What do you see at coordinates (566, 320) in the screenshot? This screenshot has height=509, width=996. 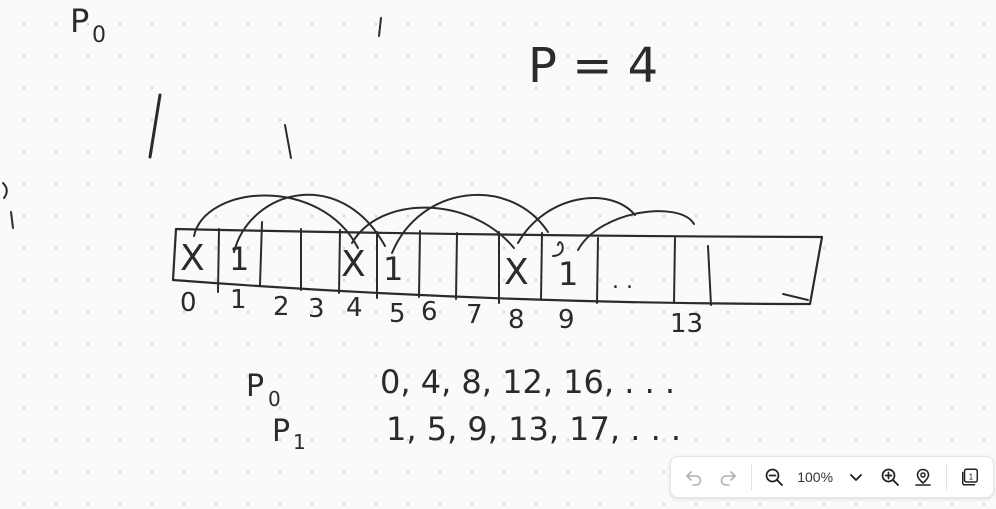 I see `index-label: 9` at bounding box center [566, 320].